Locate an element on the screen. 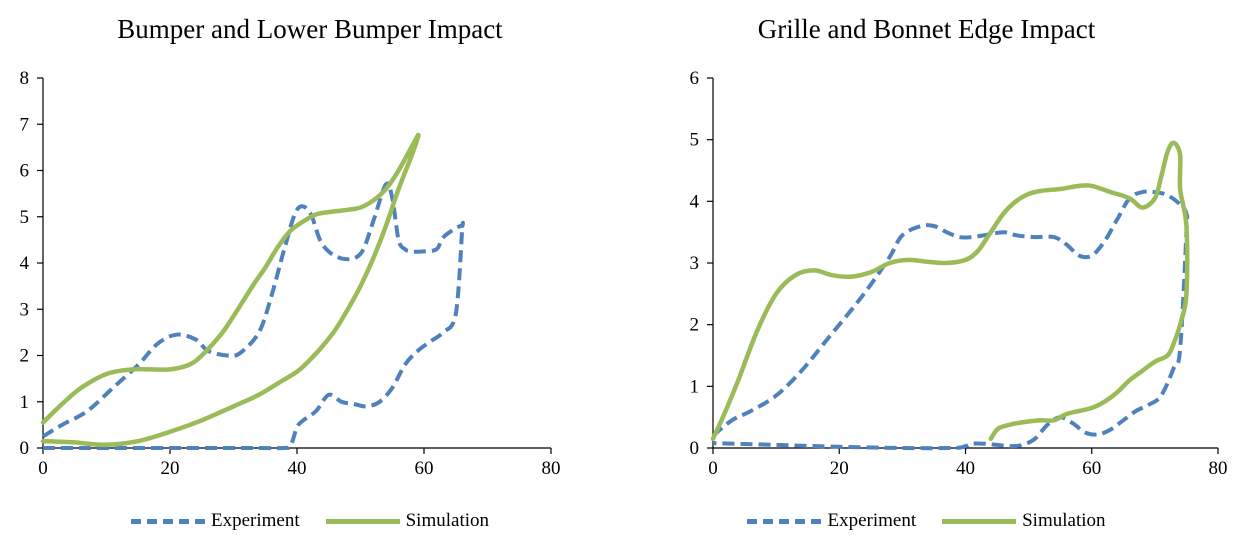  chart-title: Grille and Bonnet Edge Impact is located at coordinates (926, 29).